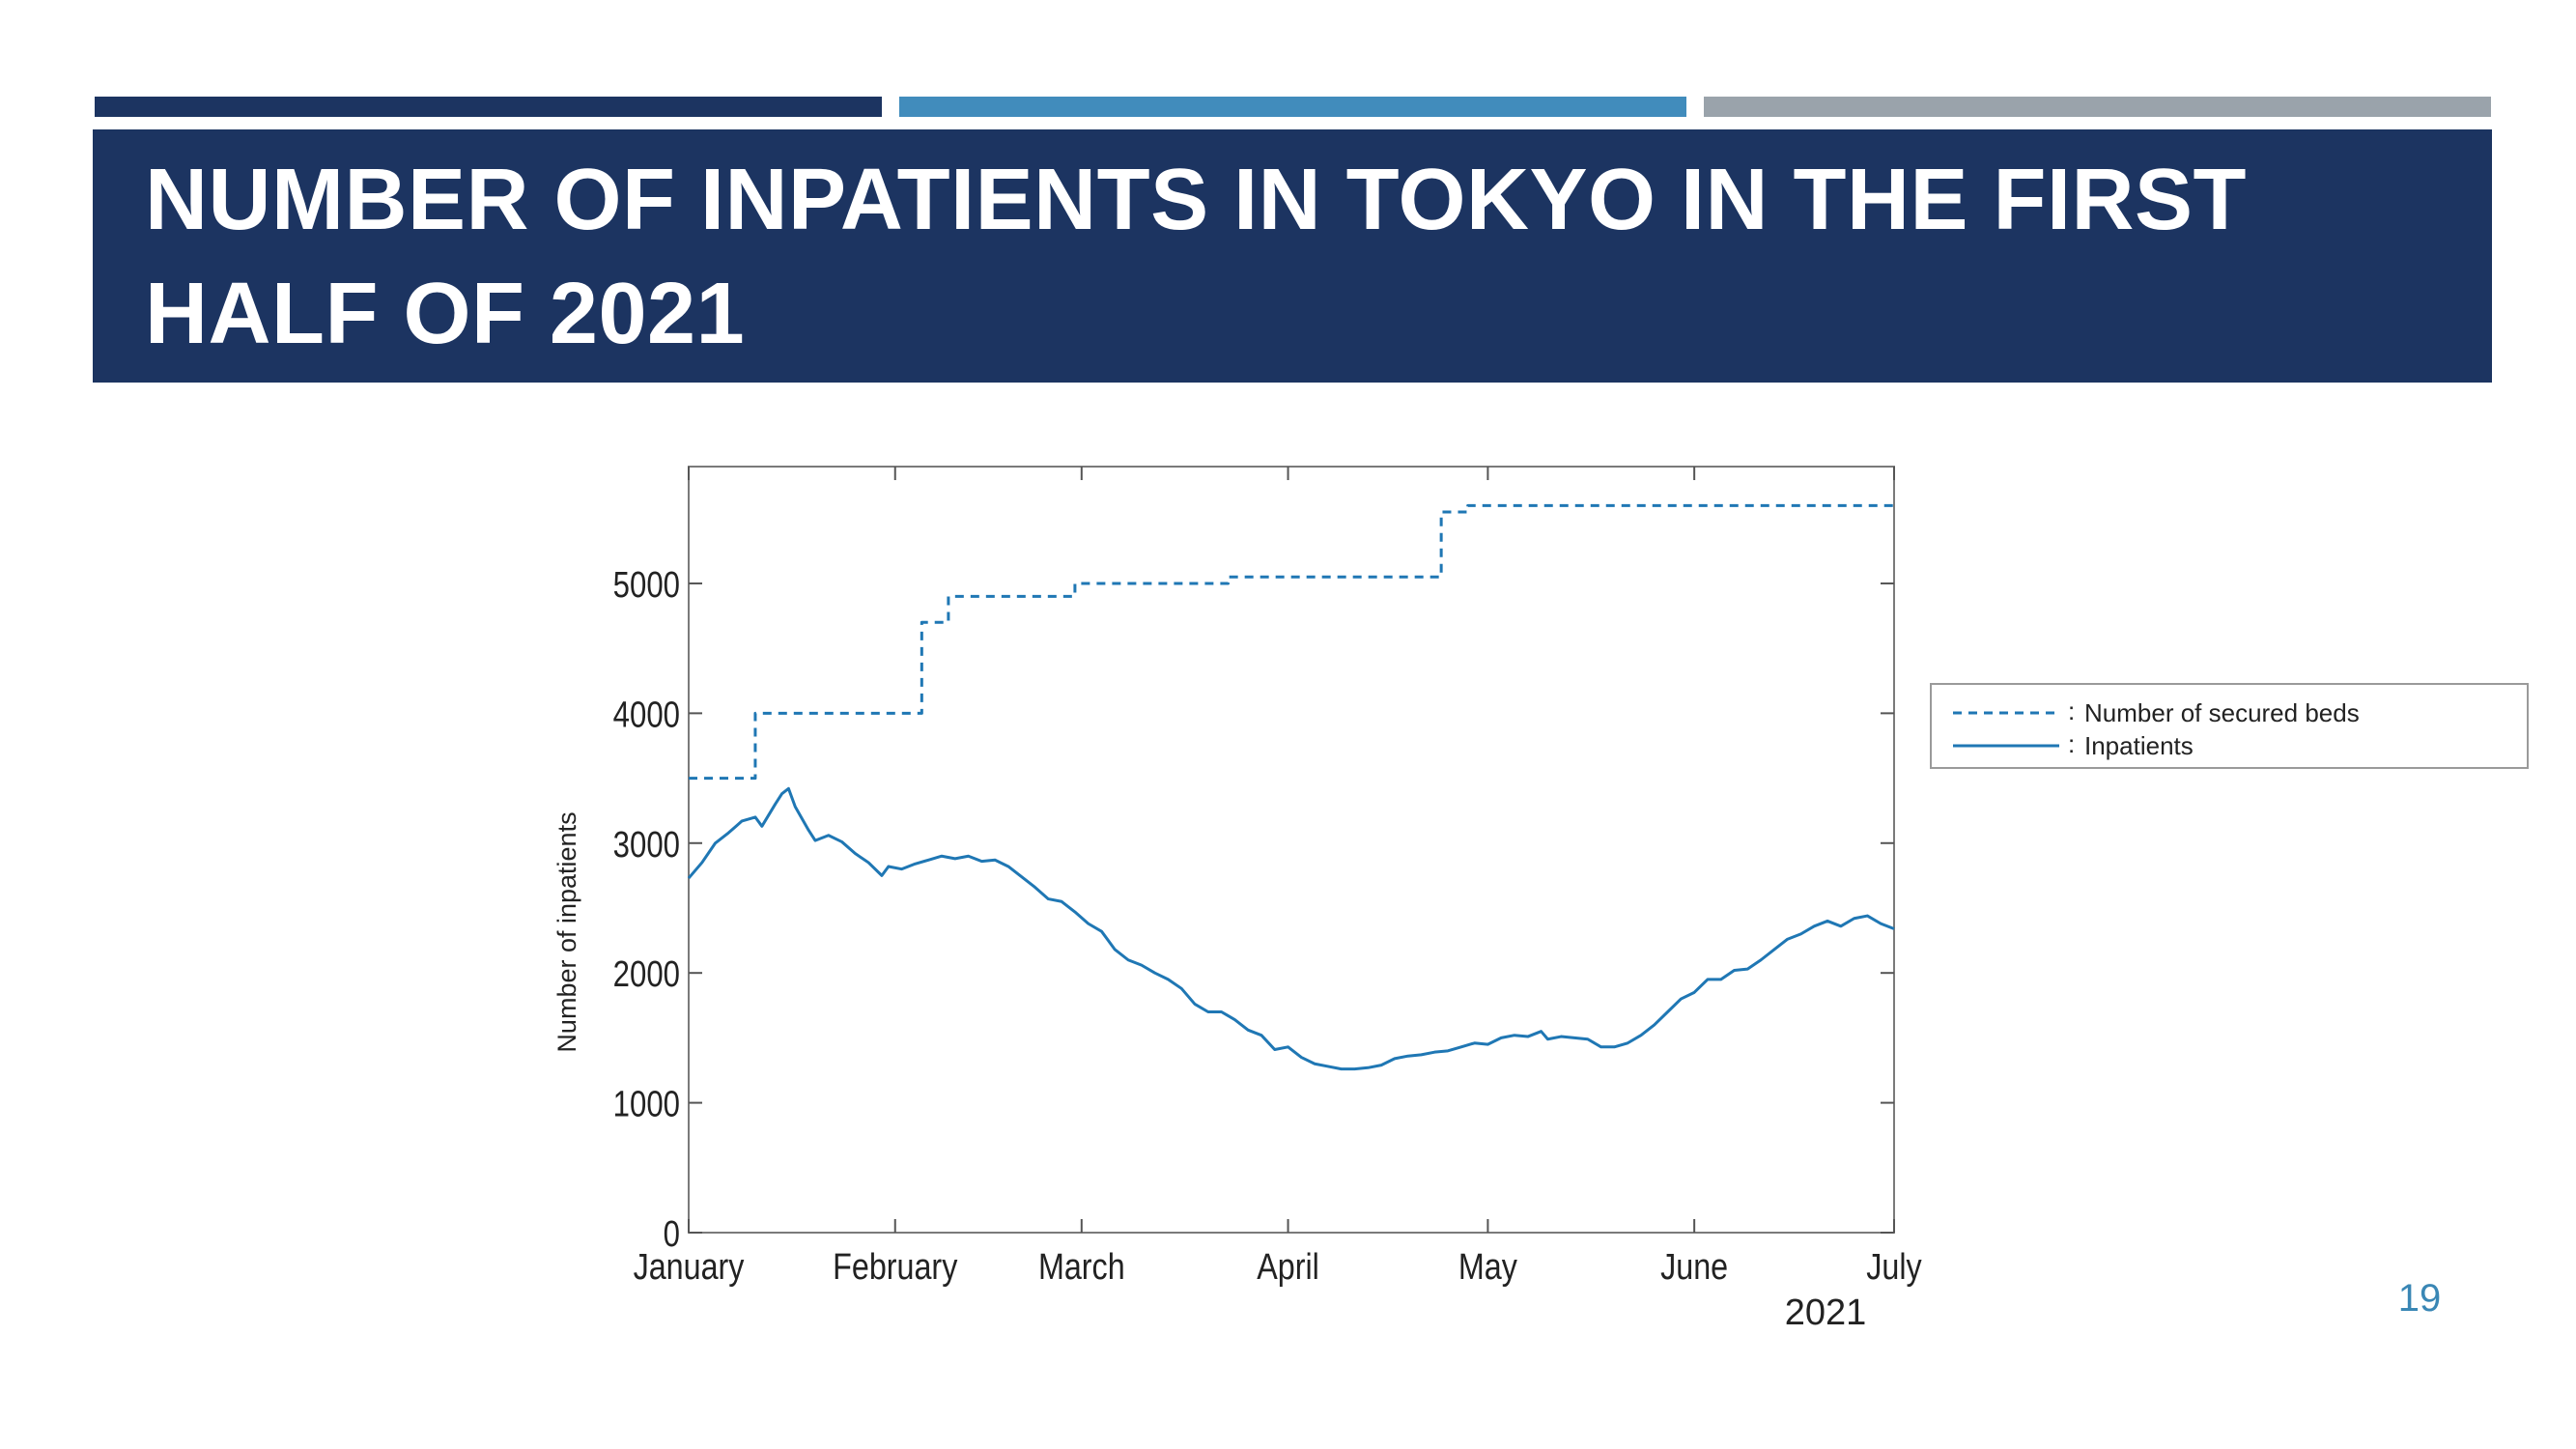 The height and width of the screenshot is (1449, 2576). Describe the element at coordinates (672, 1234) in the screenshot. I see `y-tick-label: 0` at that location.